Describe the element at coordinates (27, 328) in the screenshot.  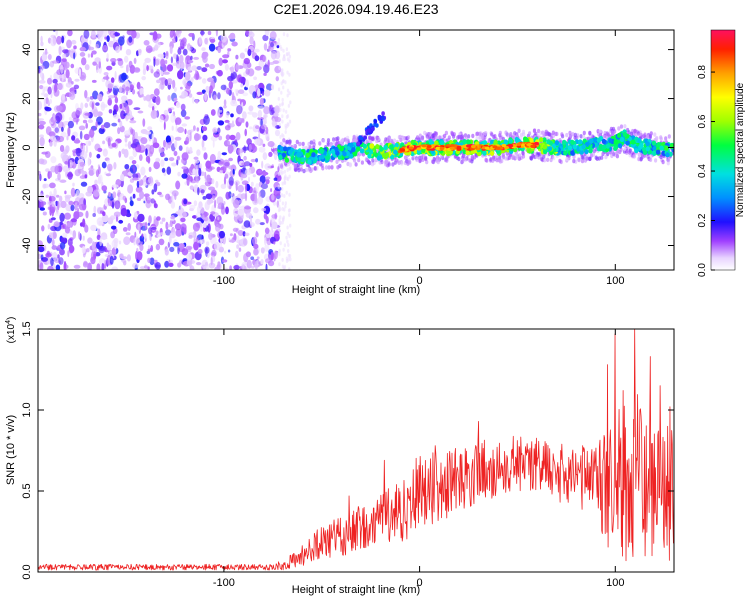
I see `y-tick-label: 1.5` at that location.